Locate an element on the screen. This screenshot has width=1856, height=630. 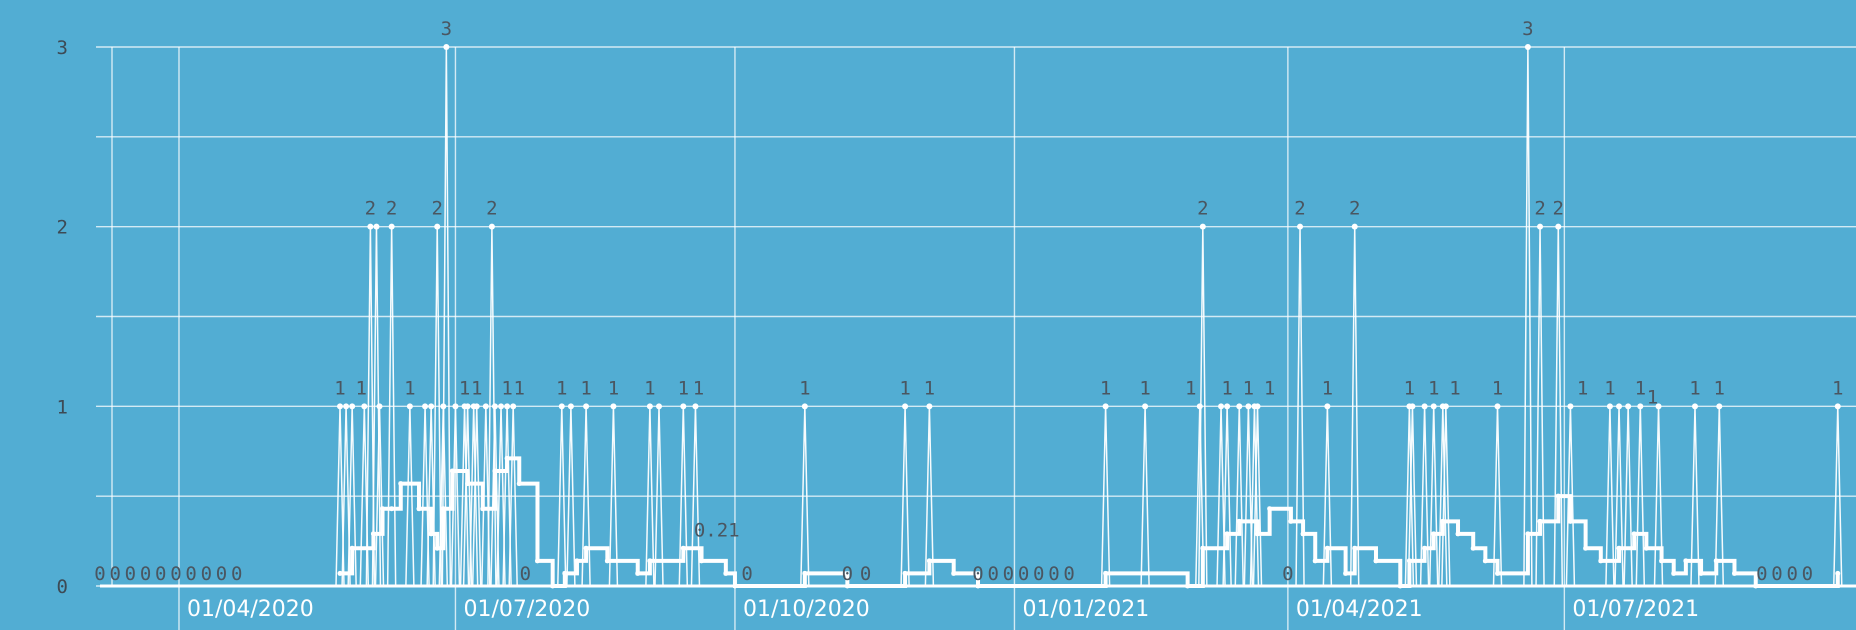
y-tick-label: 2 is located at coordinates (62, 228).